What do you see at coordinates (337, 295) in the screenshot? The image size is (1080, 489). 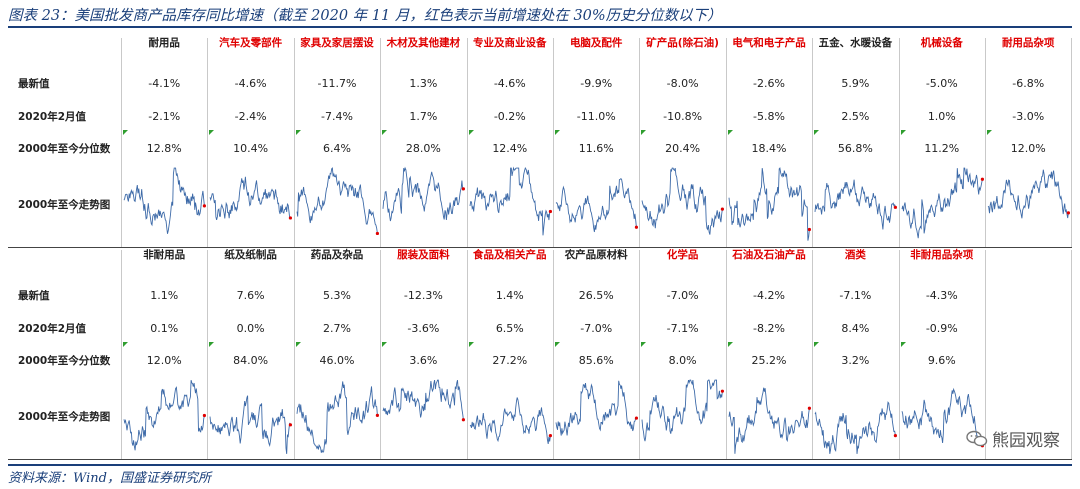 I see `cell-value-latest: 5.3%` at bounding box center [337, 295].